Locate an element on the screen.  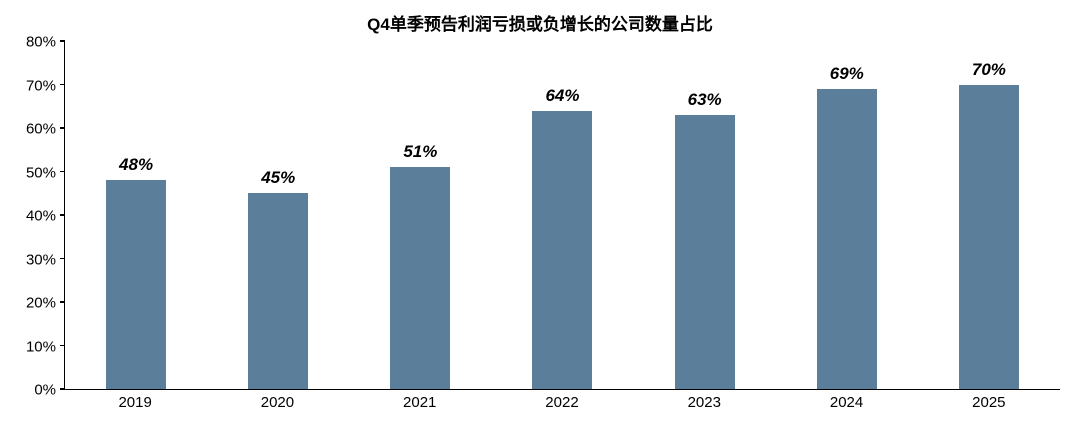
y-axis: 0% 10% 20% 30% 40% 50% 60% 70% 80% is located at coordinates (28, 216).